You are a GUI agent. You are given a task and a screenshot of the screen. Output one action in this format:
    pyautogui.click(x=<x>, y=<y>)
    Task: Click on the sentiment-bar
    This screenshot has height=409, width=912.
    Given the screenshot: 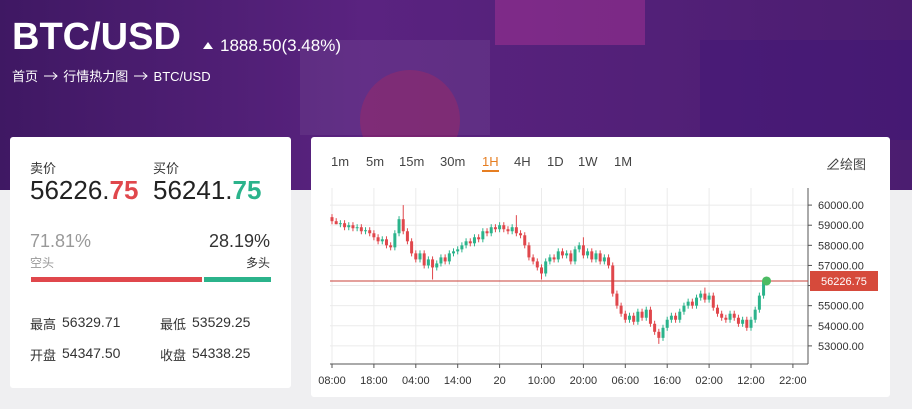 What is the action you would take?
    pyautogui.click(x=151, y=279)
    